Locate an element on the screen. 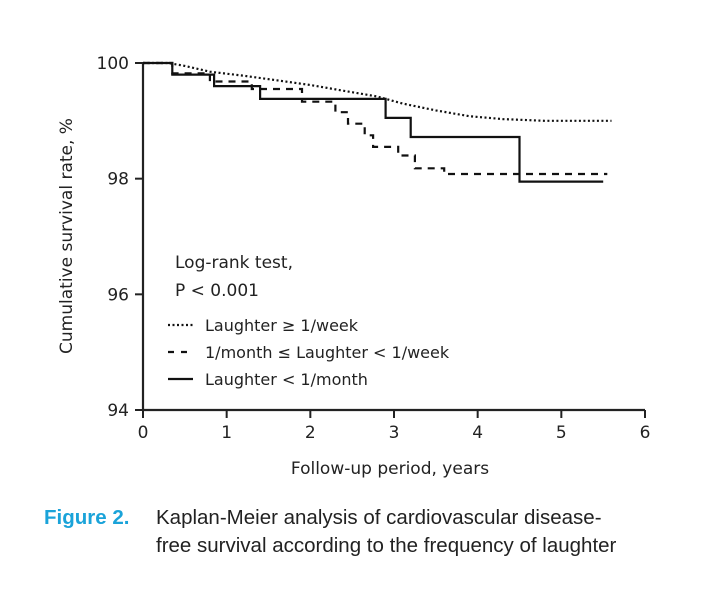 The height and width of the screenshot is (590, 708). y-tick-label: 100 is located at coordinates (113, 64).